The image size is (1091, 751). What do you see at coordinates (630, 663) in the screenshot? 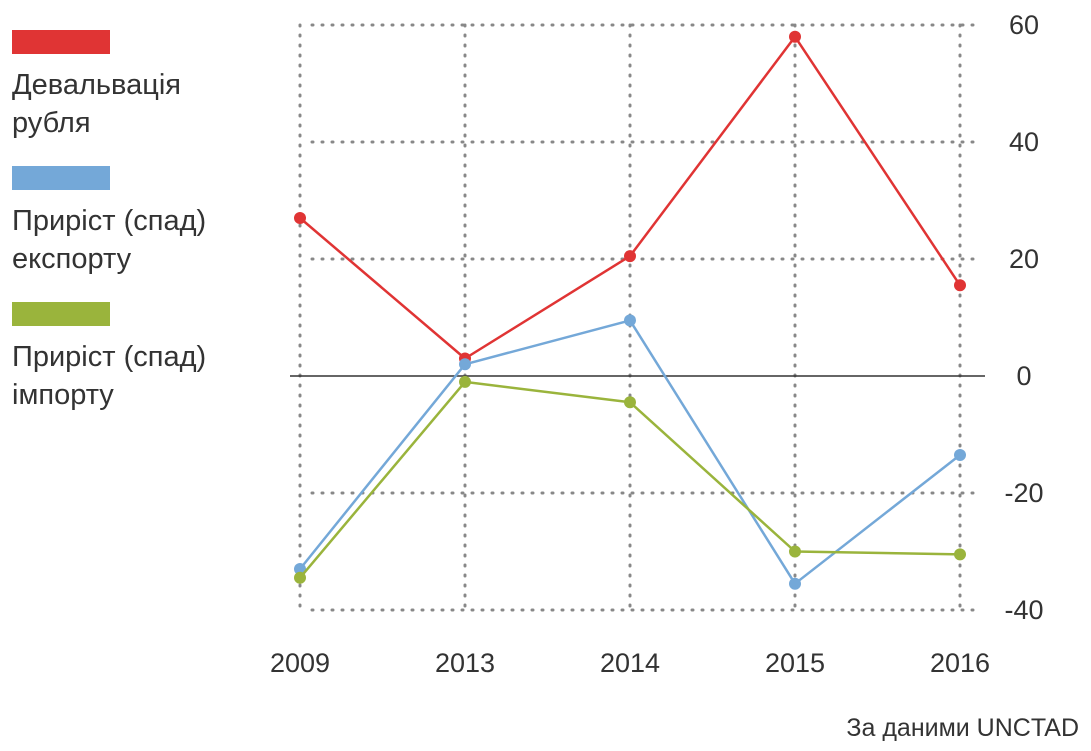
I see `x-tick-label-2014: 2014` at bounding box center [630, 663].